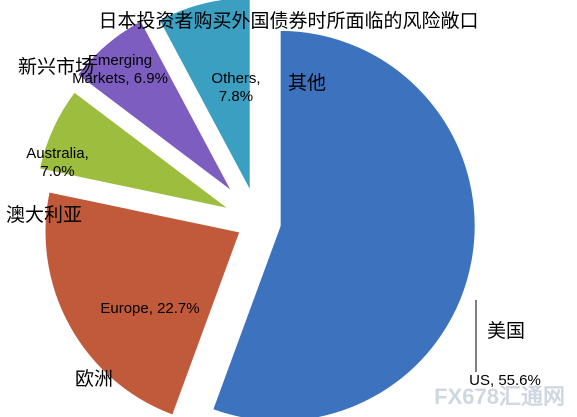 The image size is (577, 417). Describe the element at coordinates (44, 215) in the screenshot. I see `category-label: 澳大利亚` at that location.